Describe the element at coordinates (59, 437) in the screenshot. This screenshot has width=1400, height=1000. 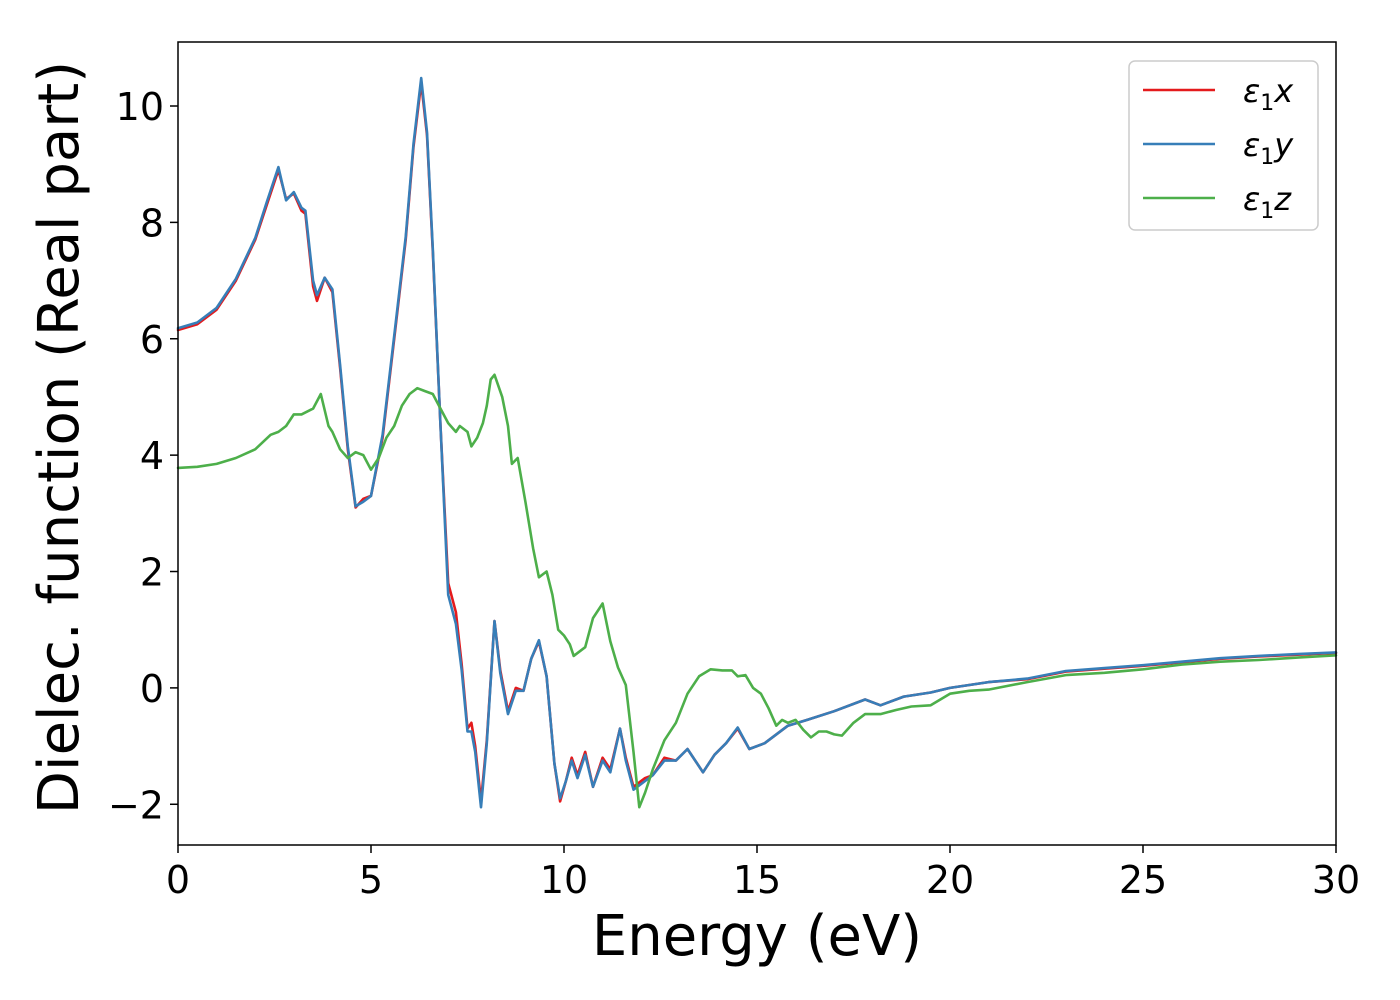
I see `y-axis-label: Dielec. function (Real part)` at that location.